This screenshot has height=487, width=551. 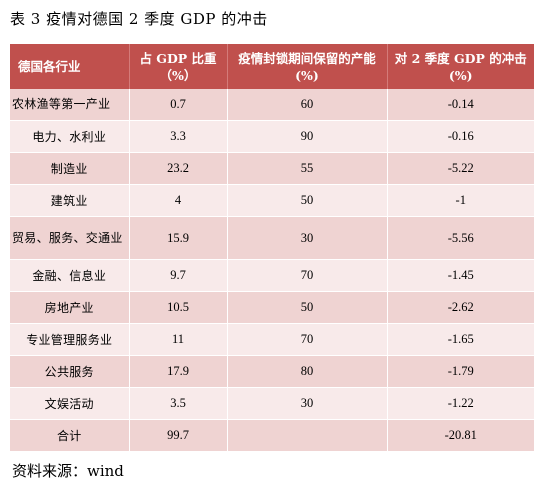 I want to click on industry-cell: 制造业, so click(x=70, y=168).